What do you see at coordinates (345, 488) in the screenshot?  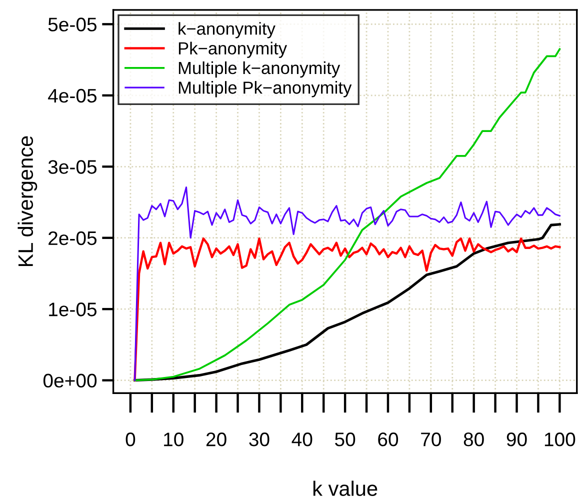 I see `x-axis-title: k value` at bounding box center [345, 488].